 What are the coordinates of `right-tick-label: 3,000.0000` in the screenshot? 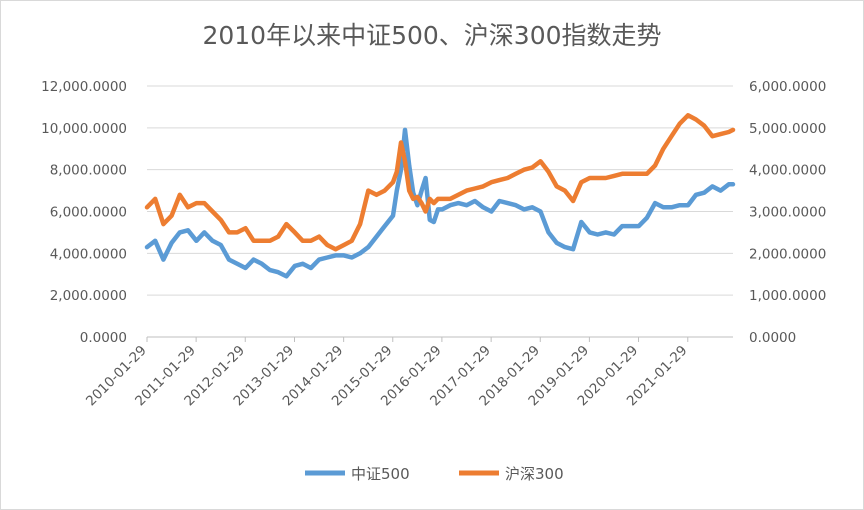 It's located at (787, 213).